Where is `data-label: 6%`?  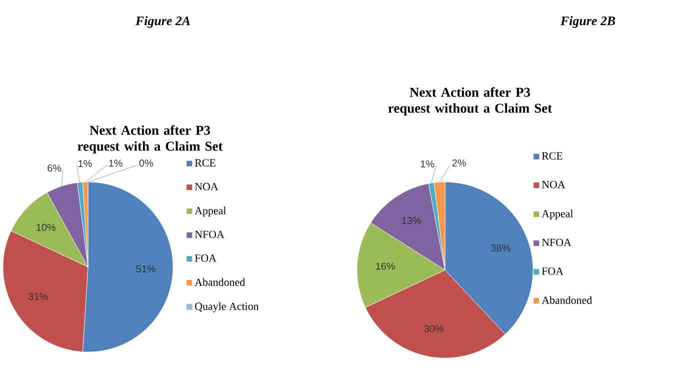
data-label: 6% is located at coordinates (55, 168).